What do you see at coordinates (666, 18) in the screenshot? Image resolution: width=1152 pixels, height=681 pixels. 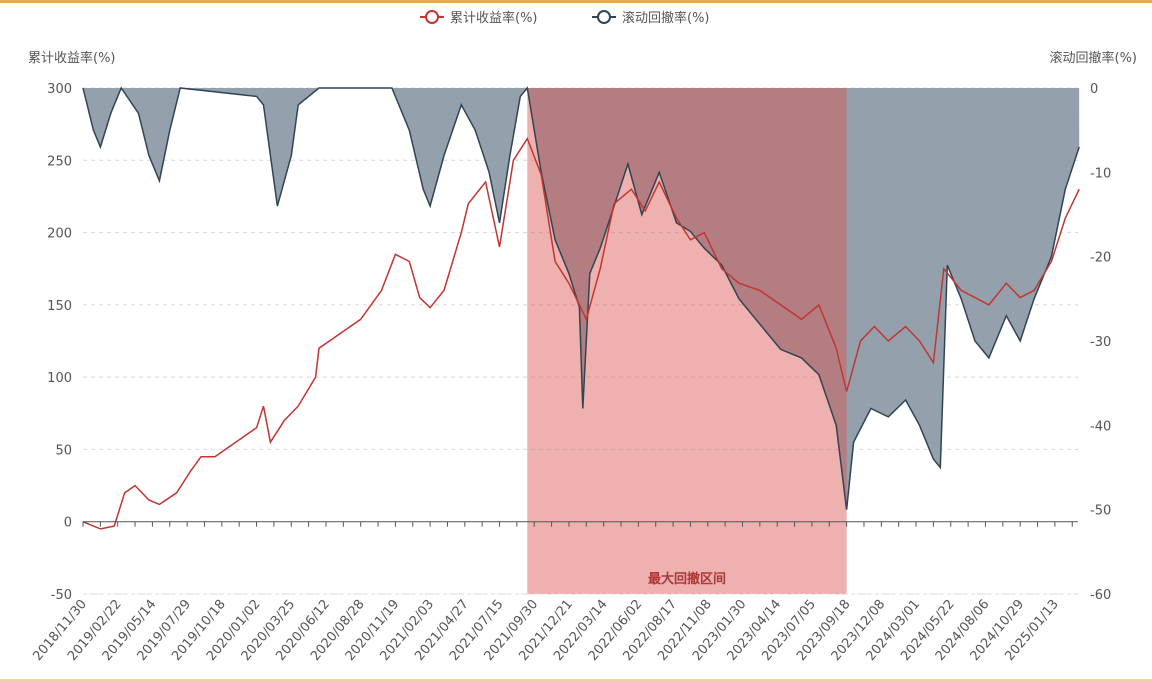 I see `legend-label-drawdown: 滚动回撤率(%)` at bounding box center [666, 18].